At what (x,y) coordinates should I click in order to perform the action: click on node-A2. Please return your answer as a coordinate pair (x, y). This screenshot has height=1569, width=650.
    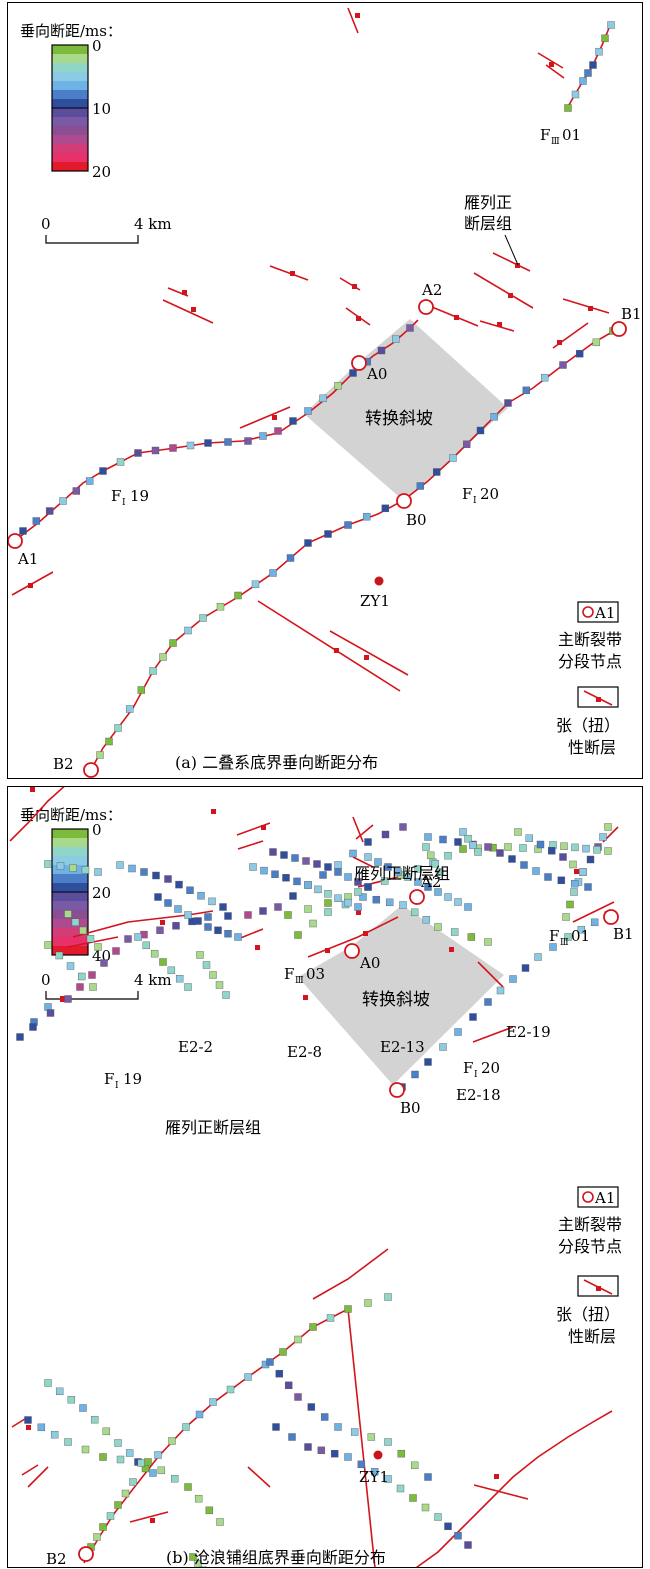
    Looking at the image, I should click on (417, 897).